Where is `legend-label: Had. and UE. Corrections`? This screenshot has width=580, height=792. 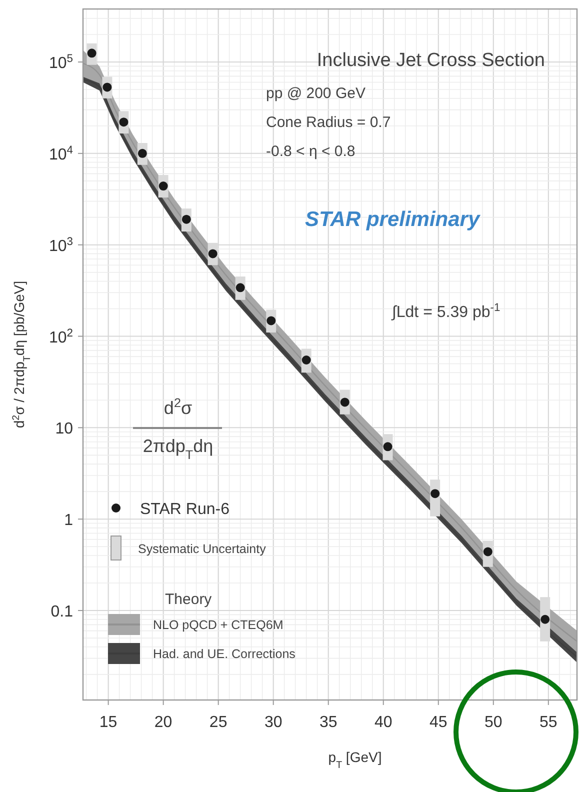 legend-label: Had. and UE. Corrections is located at coordinates (224, 654).